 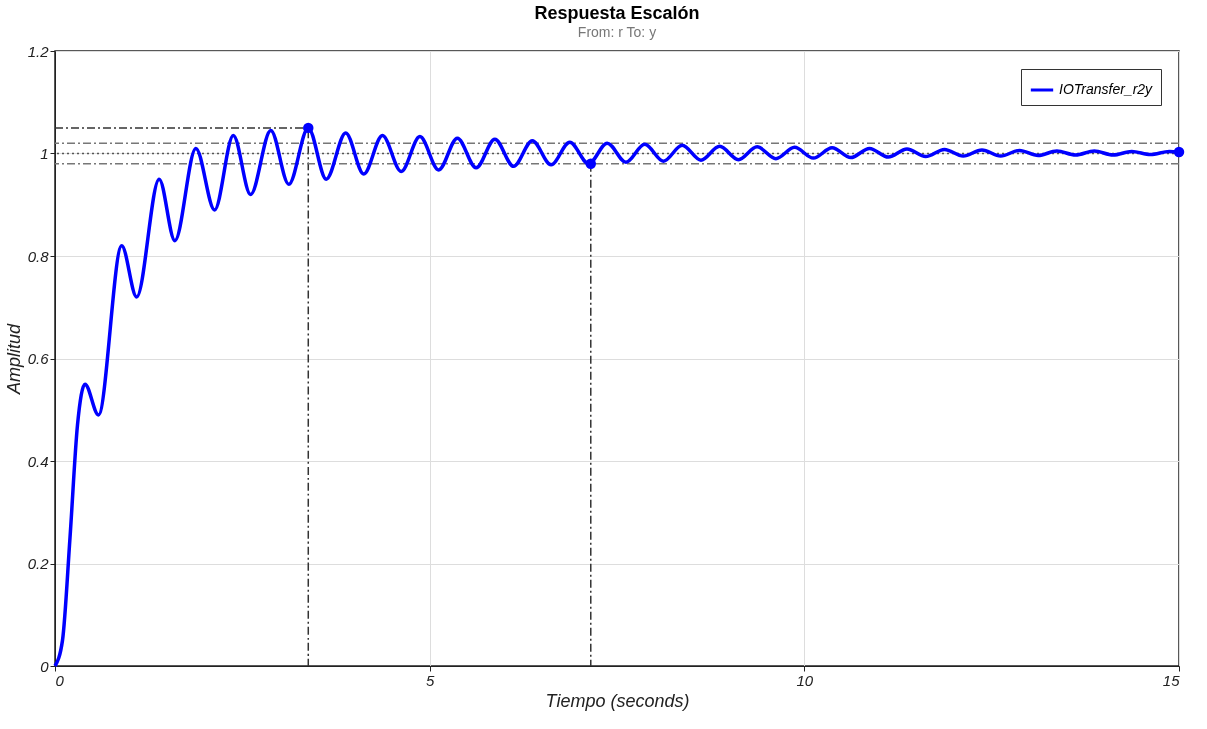 What do you see at coordinates (60, 680) in the screenshot?
I see `x-tick-label: 0` at bounding box center [60, 680].